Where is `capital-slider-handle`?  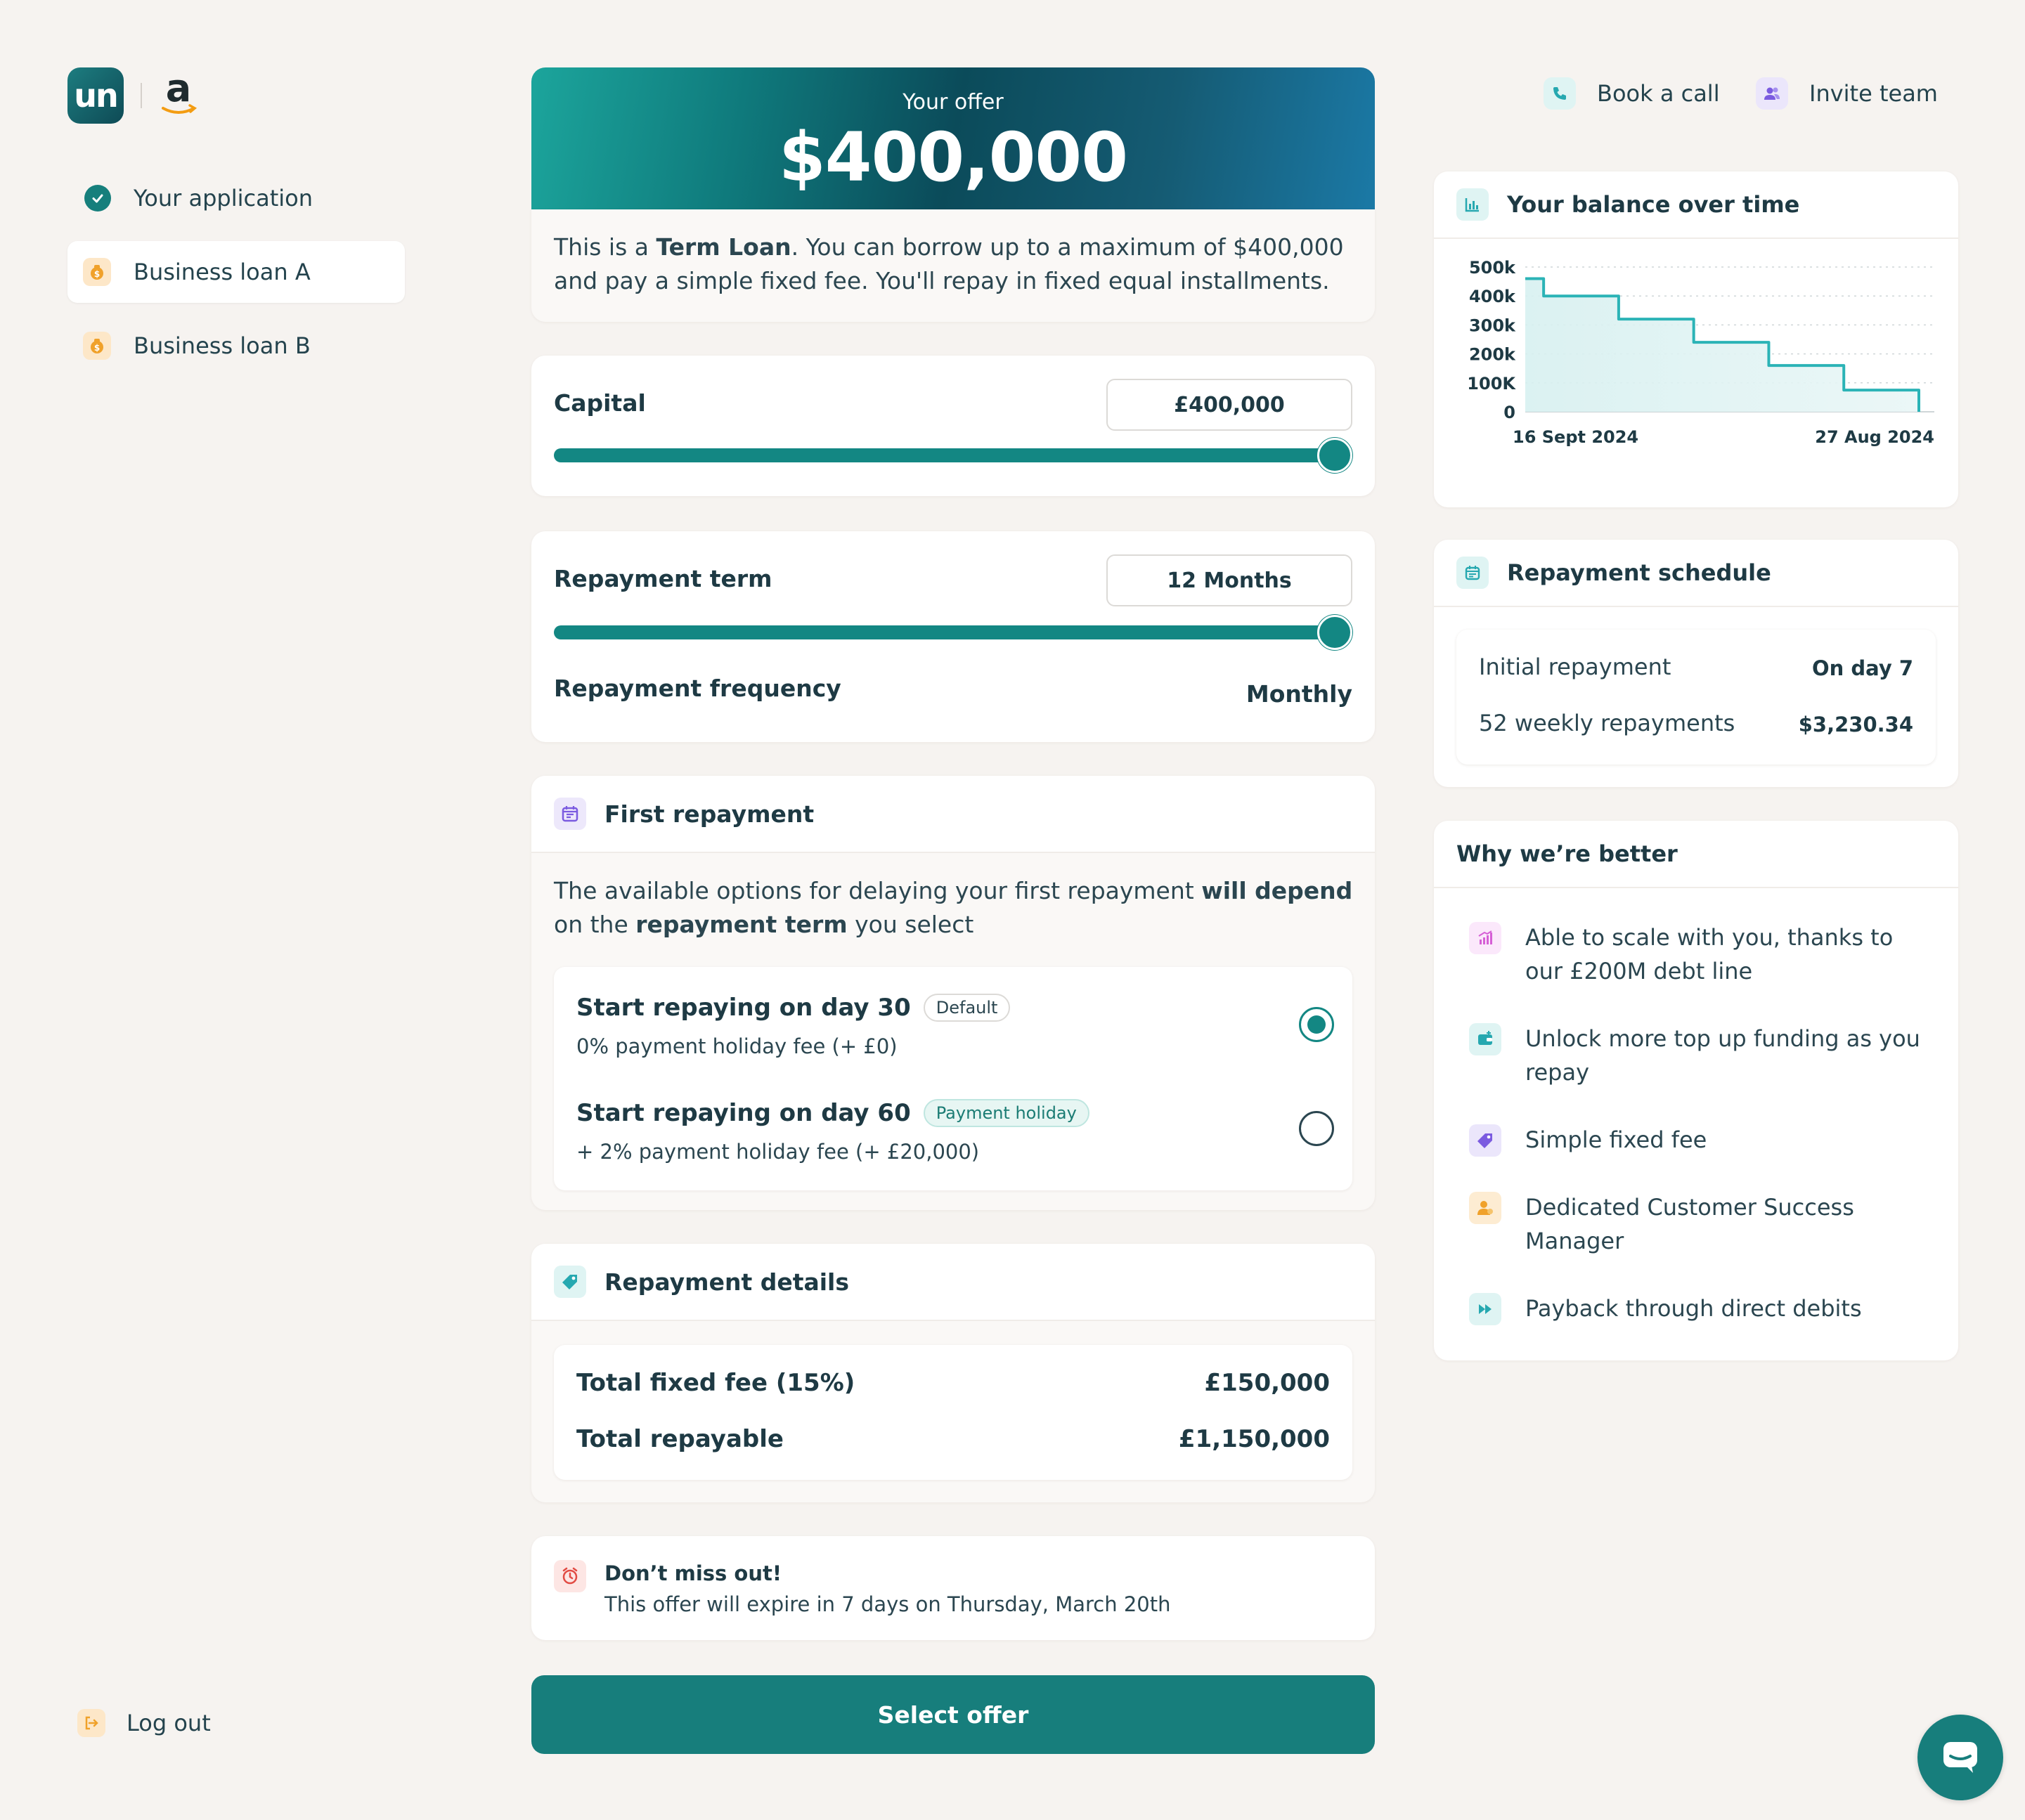 capital-slider-handle is located at coordinates (1334, 455).